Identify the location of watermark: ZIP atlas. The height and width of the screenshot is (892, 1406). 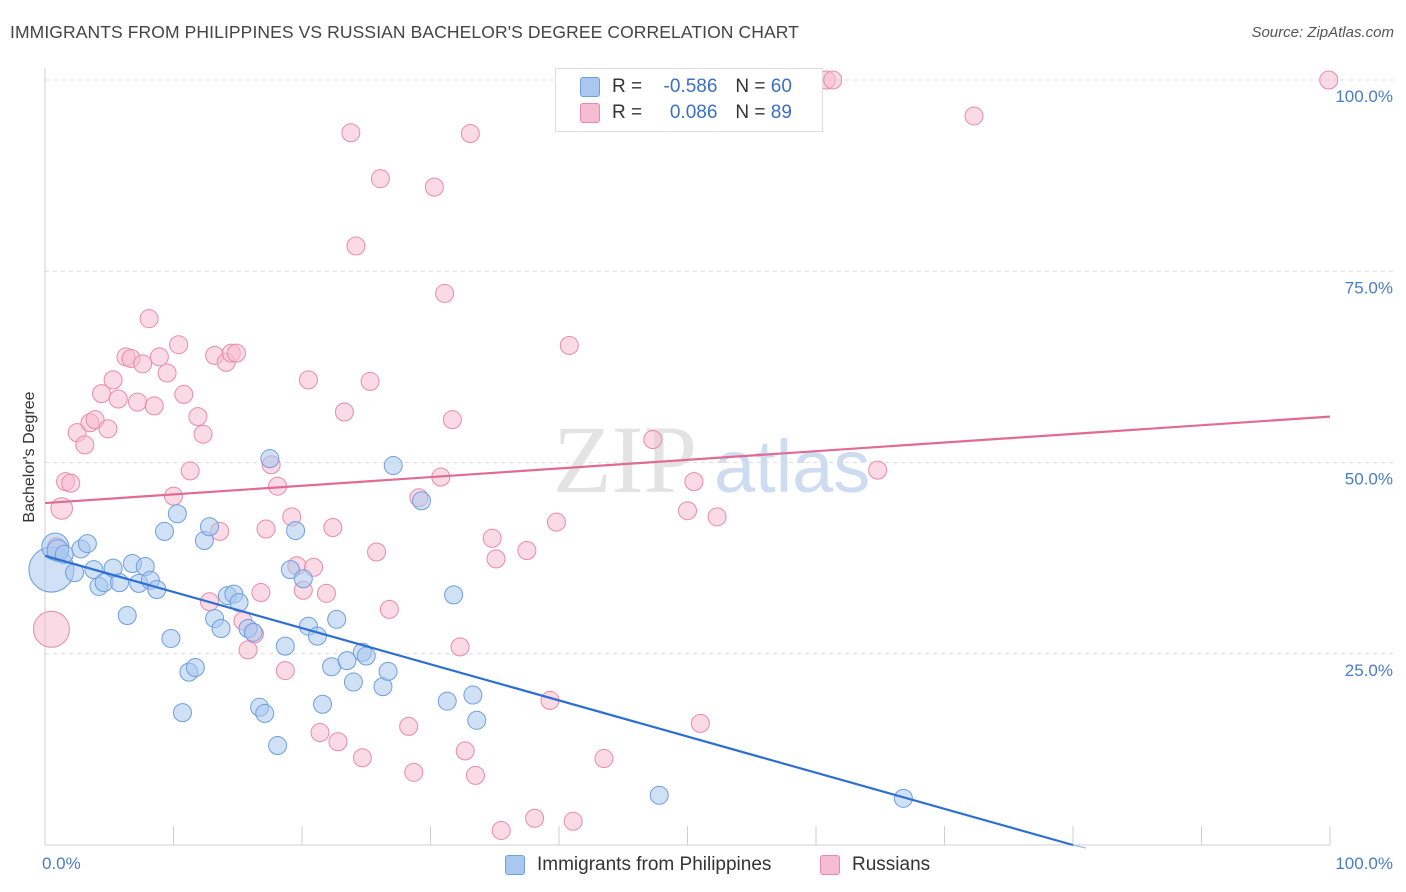
(711, 459).